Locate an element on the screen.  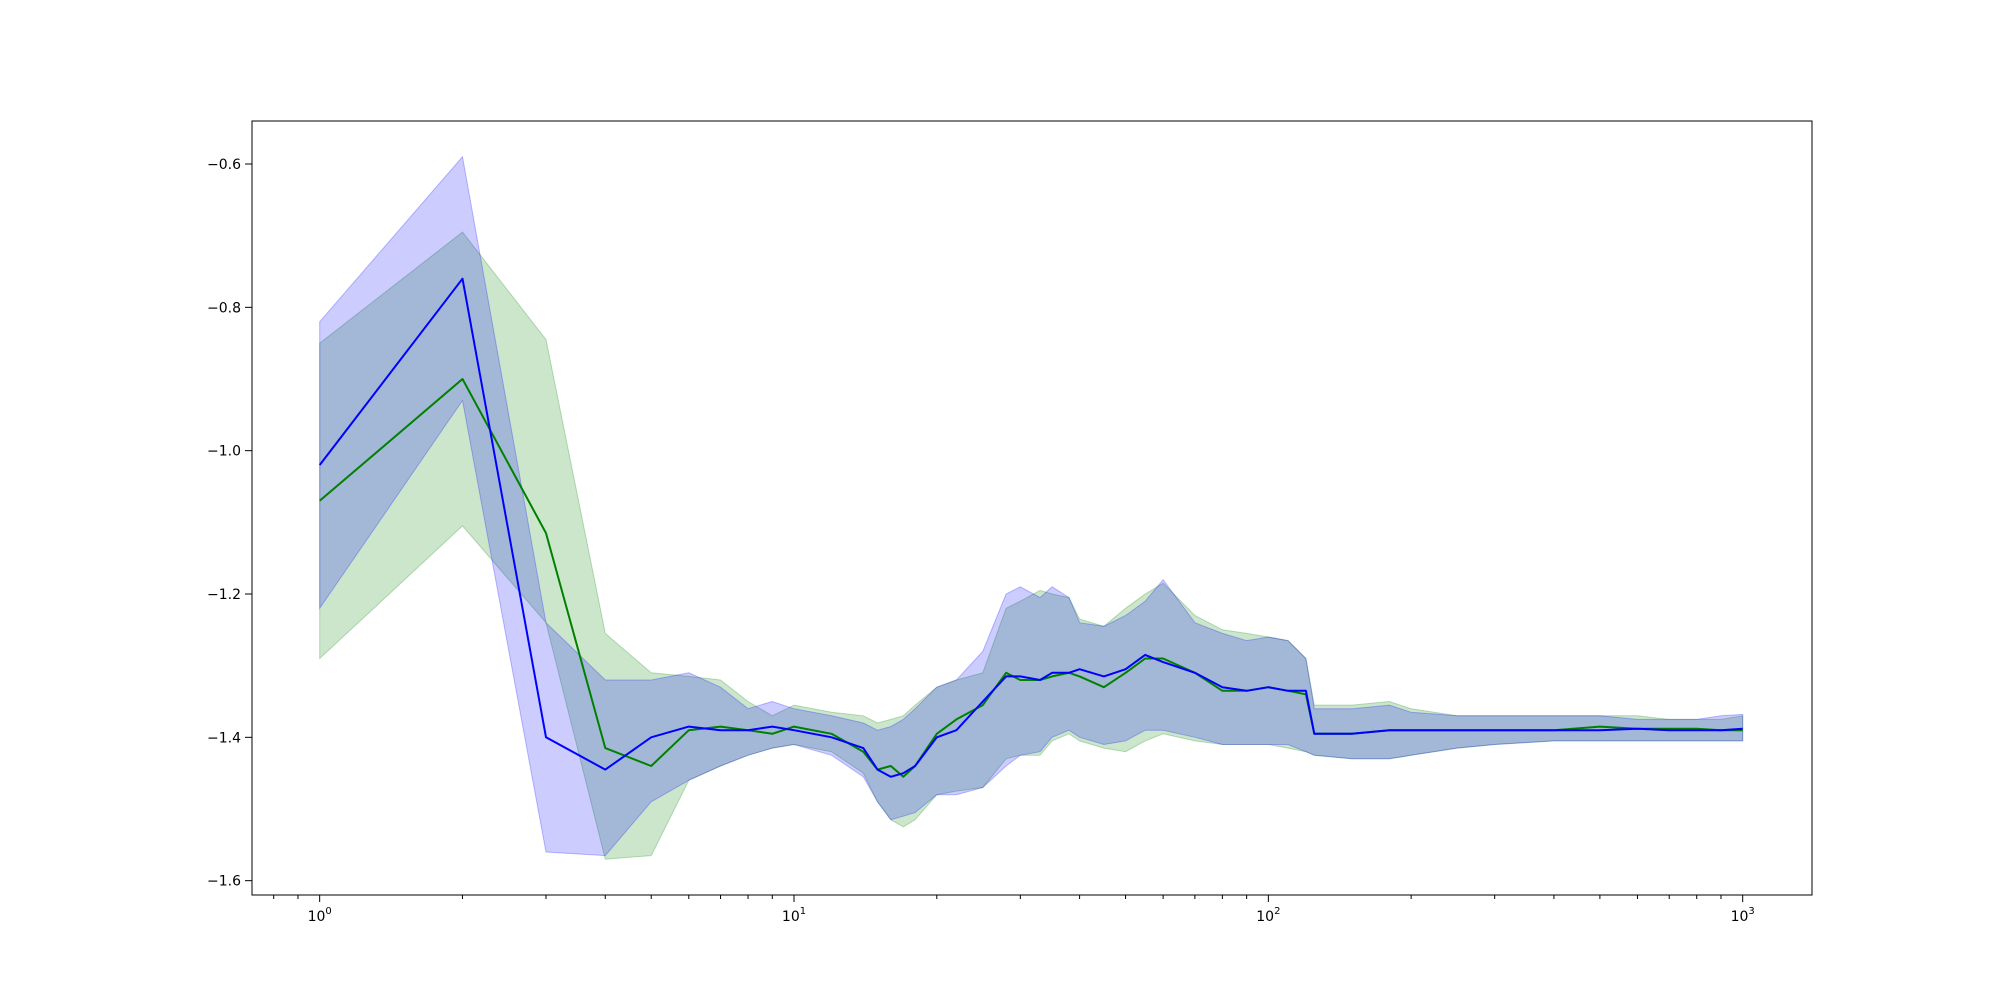
y-tick-label: −1.6 is located at coordinates (224, 882).